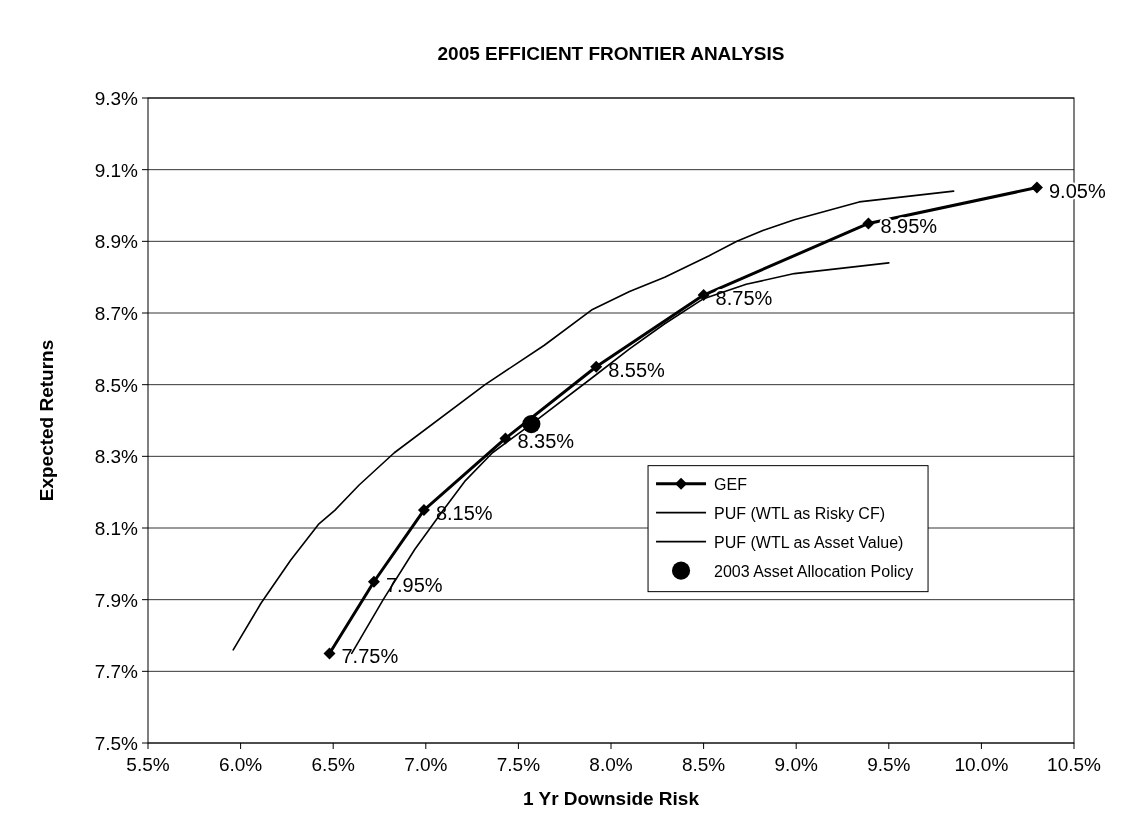  I want to click on y-tick-label: 8.7%, so click(116, 313).